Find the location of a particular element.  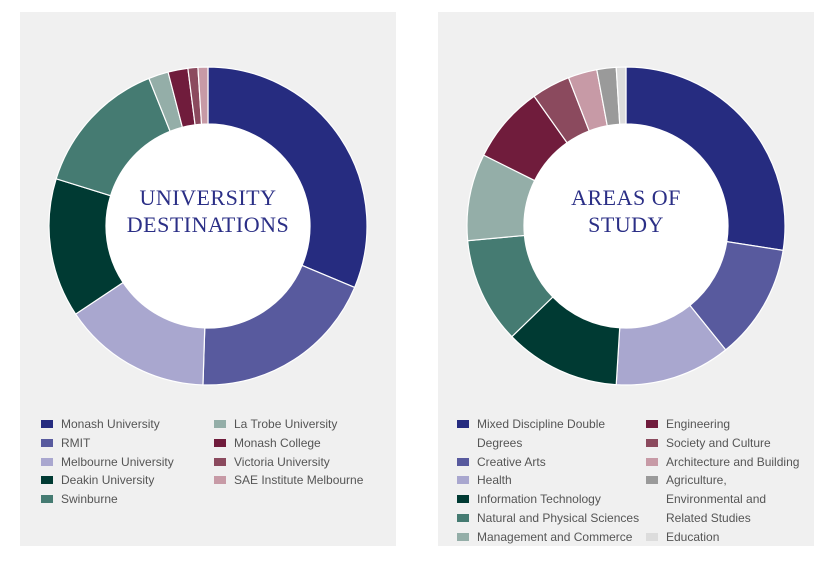

legend-item-society-and-culture: Society and Culture is located at coordinates (726, 443).